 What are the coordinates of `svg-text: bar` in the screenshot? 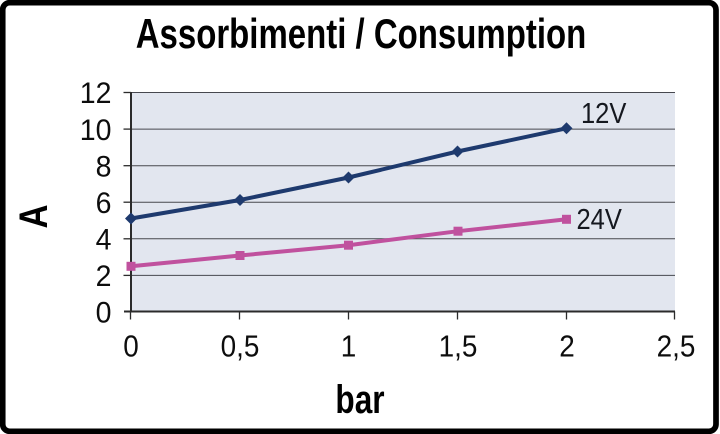 It's located at (359, 398).